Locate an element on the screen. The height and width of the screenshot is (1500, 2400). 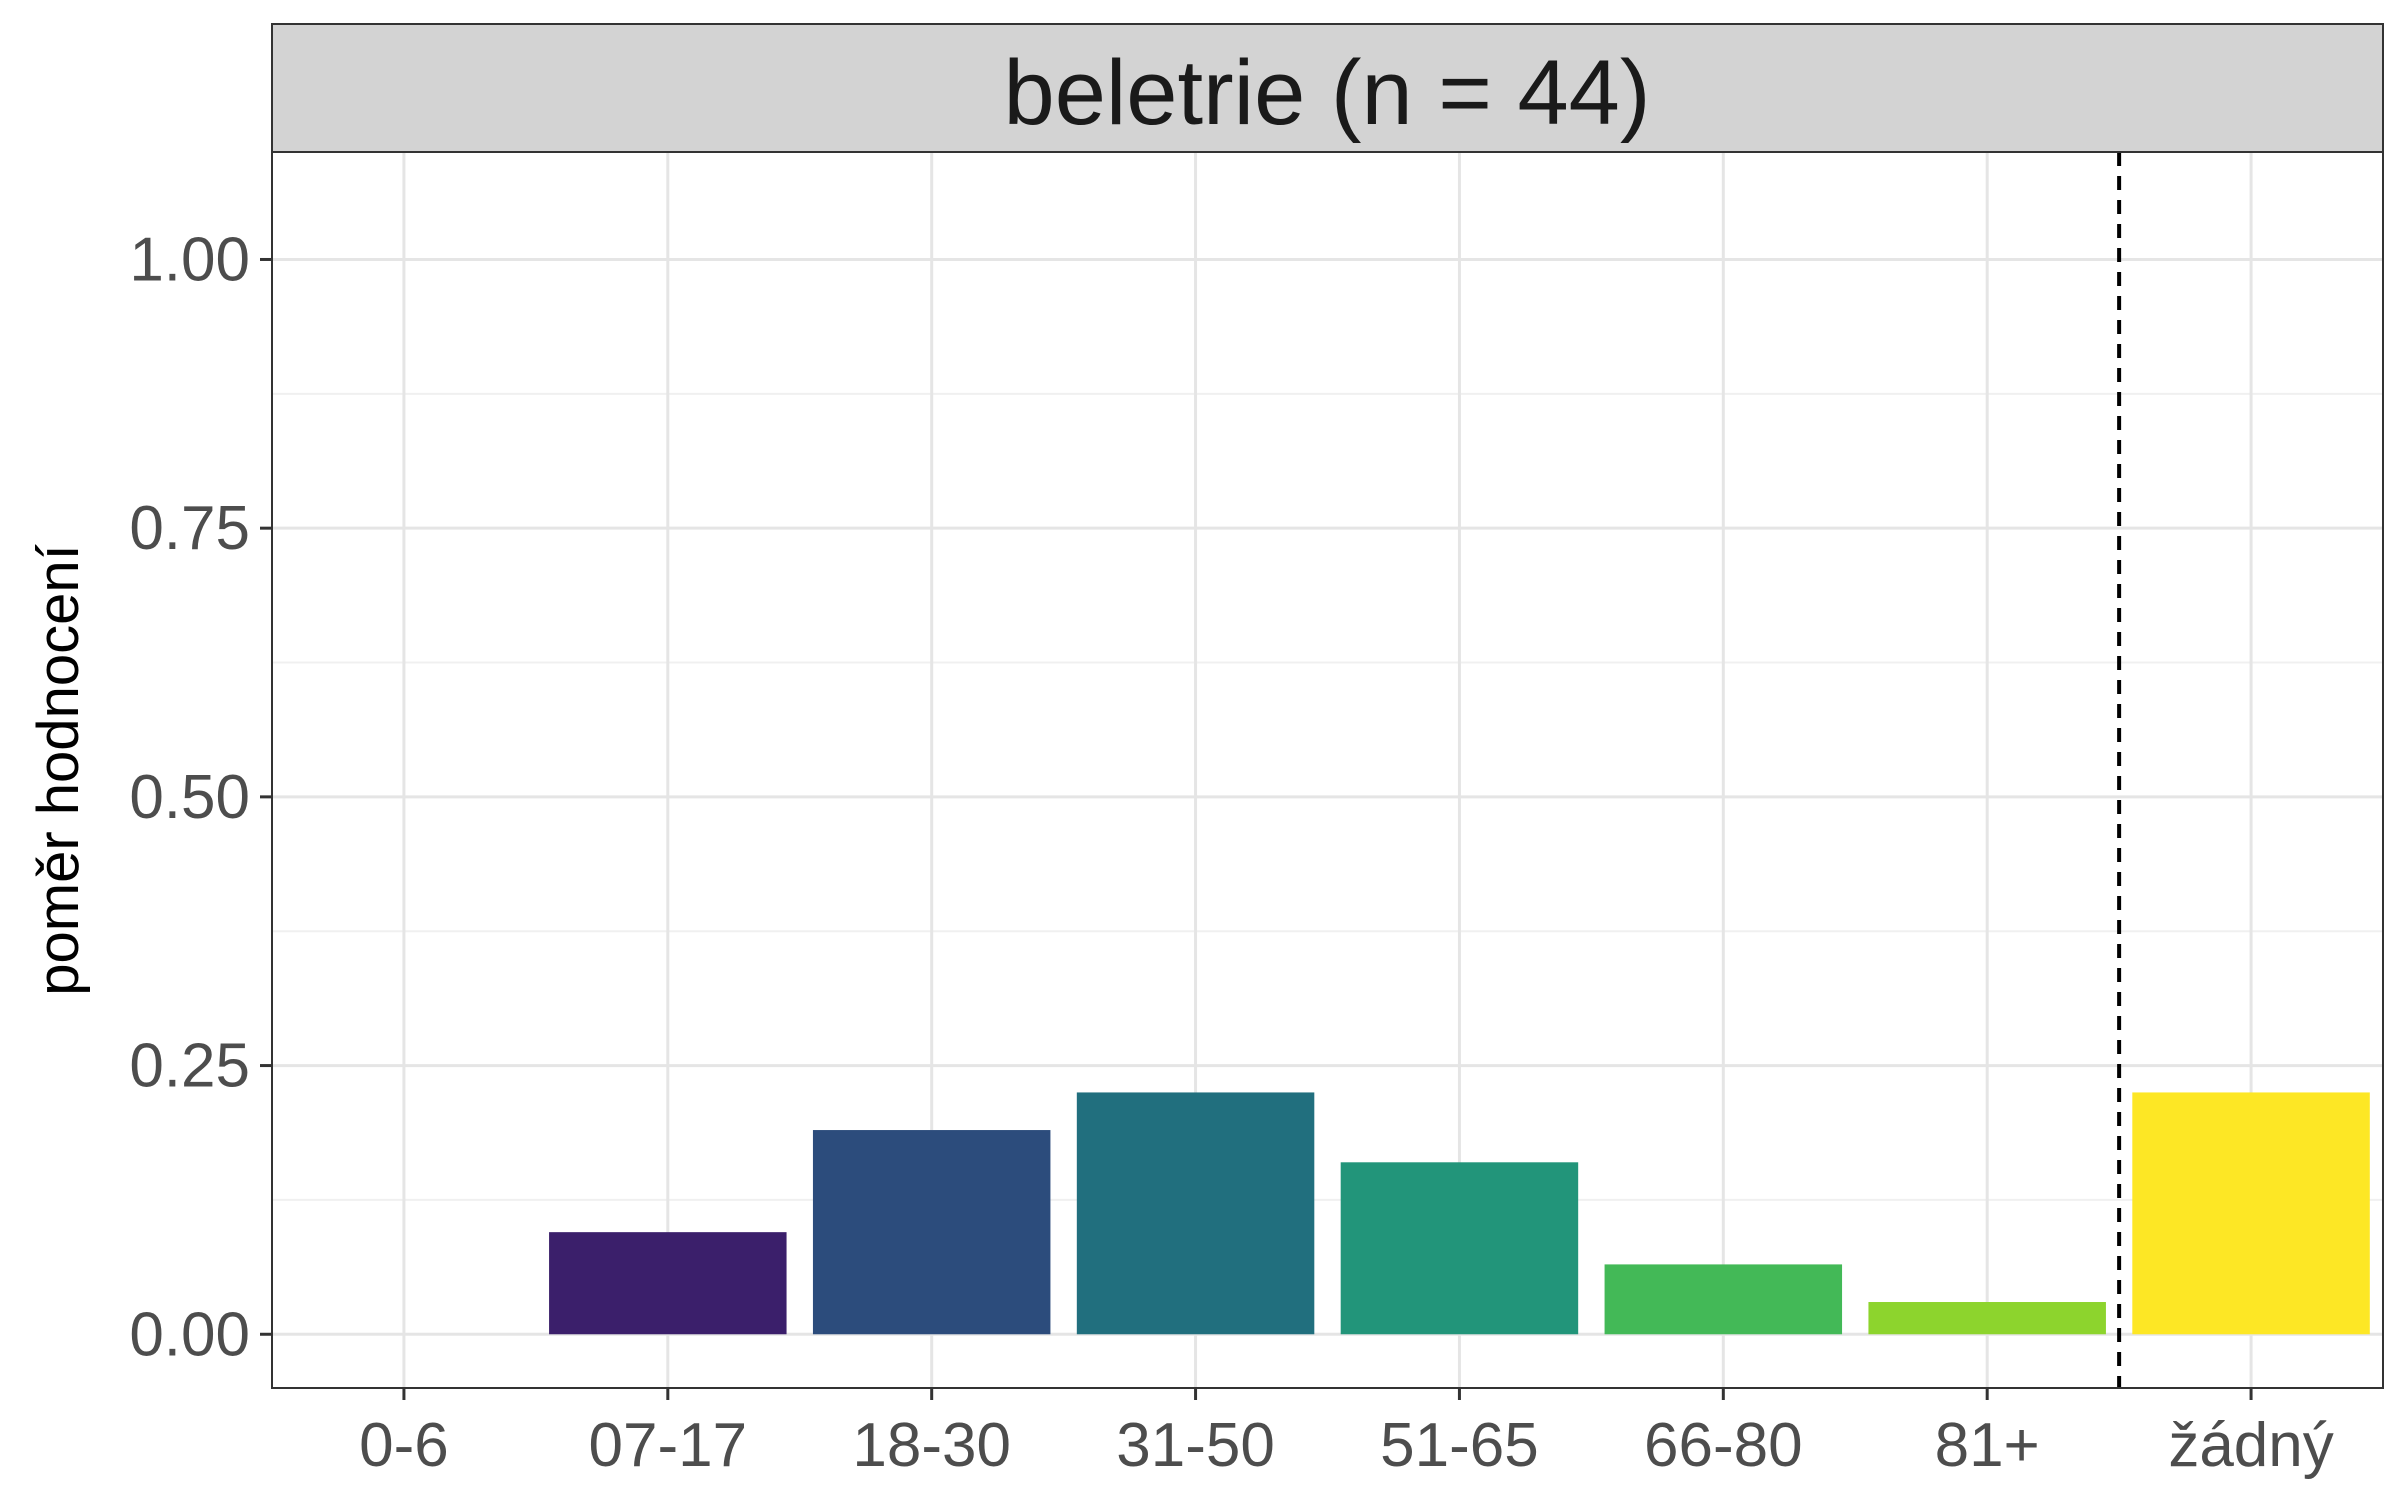
y-tick-label: 1.00 is located at coordinates (189, 259).